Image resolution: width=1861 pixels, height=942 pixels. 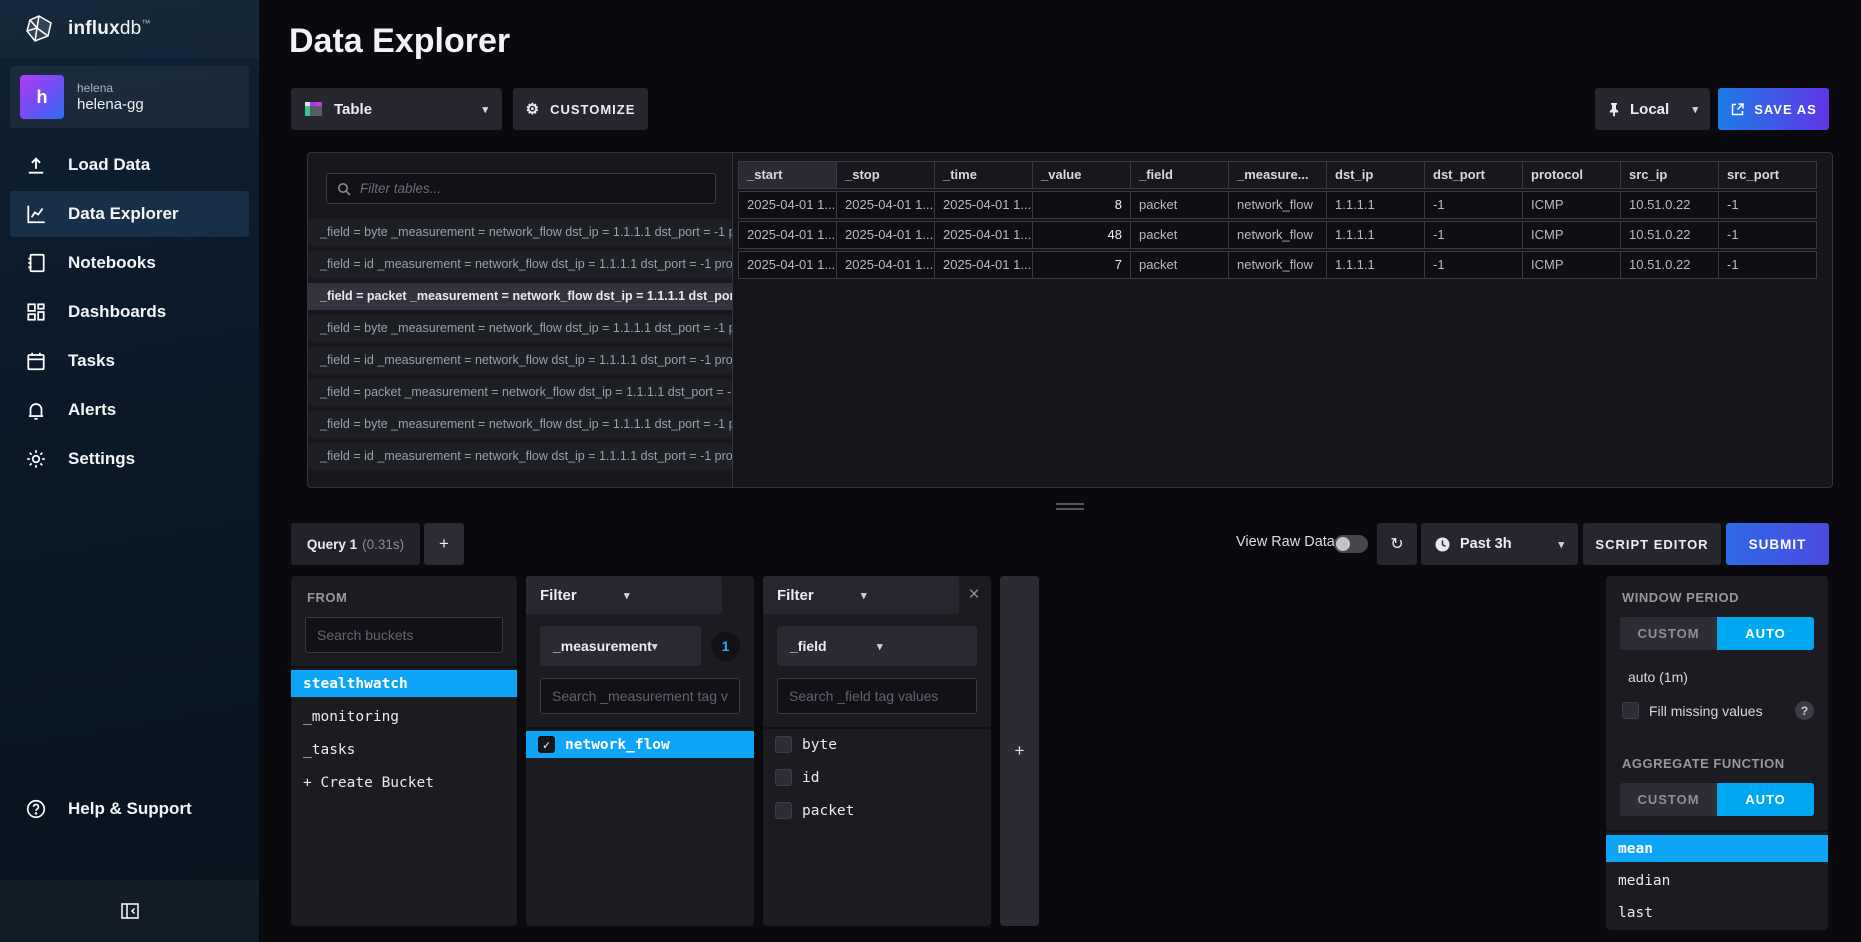 I want to click on sidebar-item-data-explorer: Data Explorer, so click(x=129, y=214).